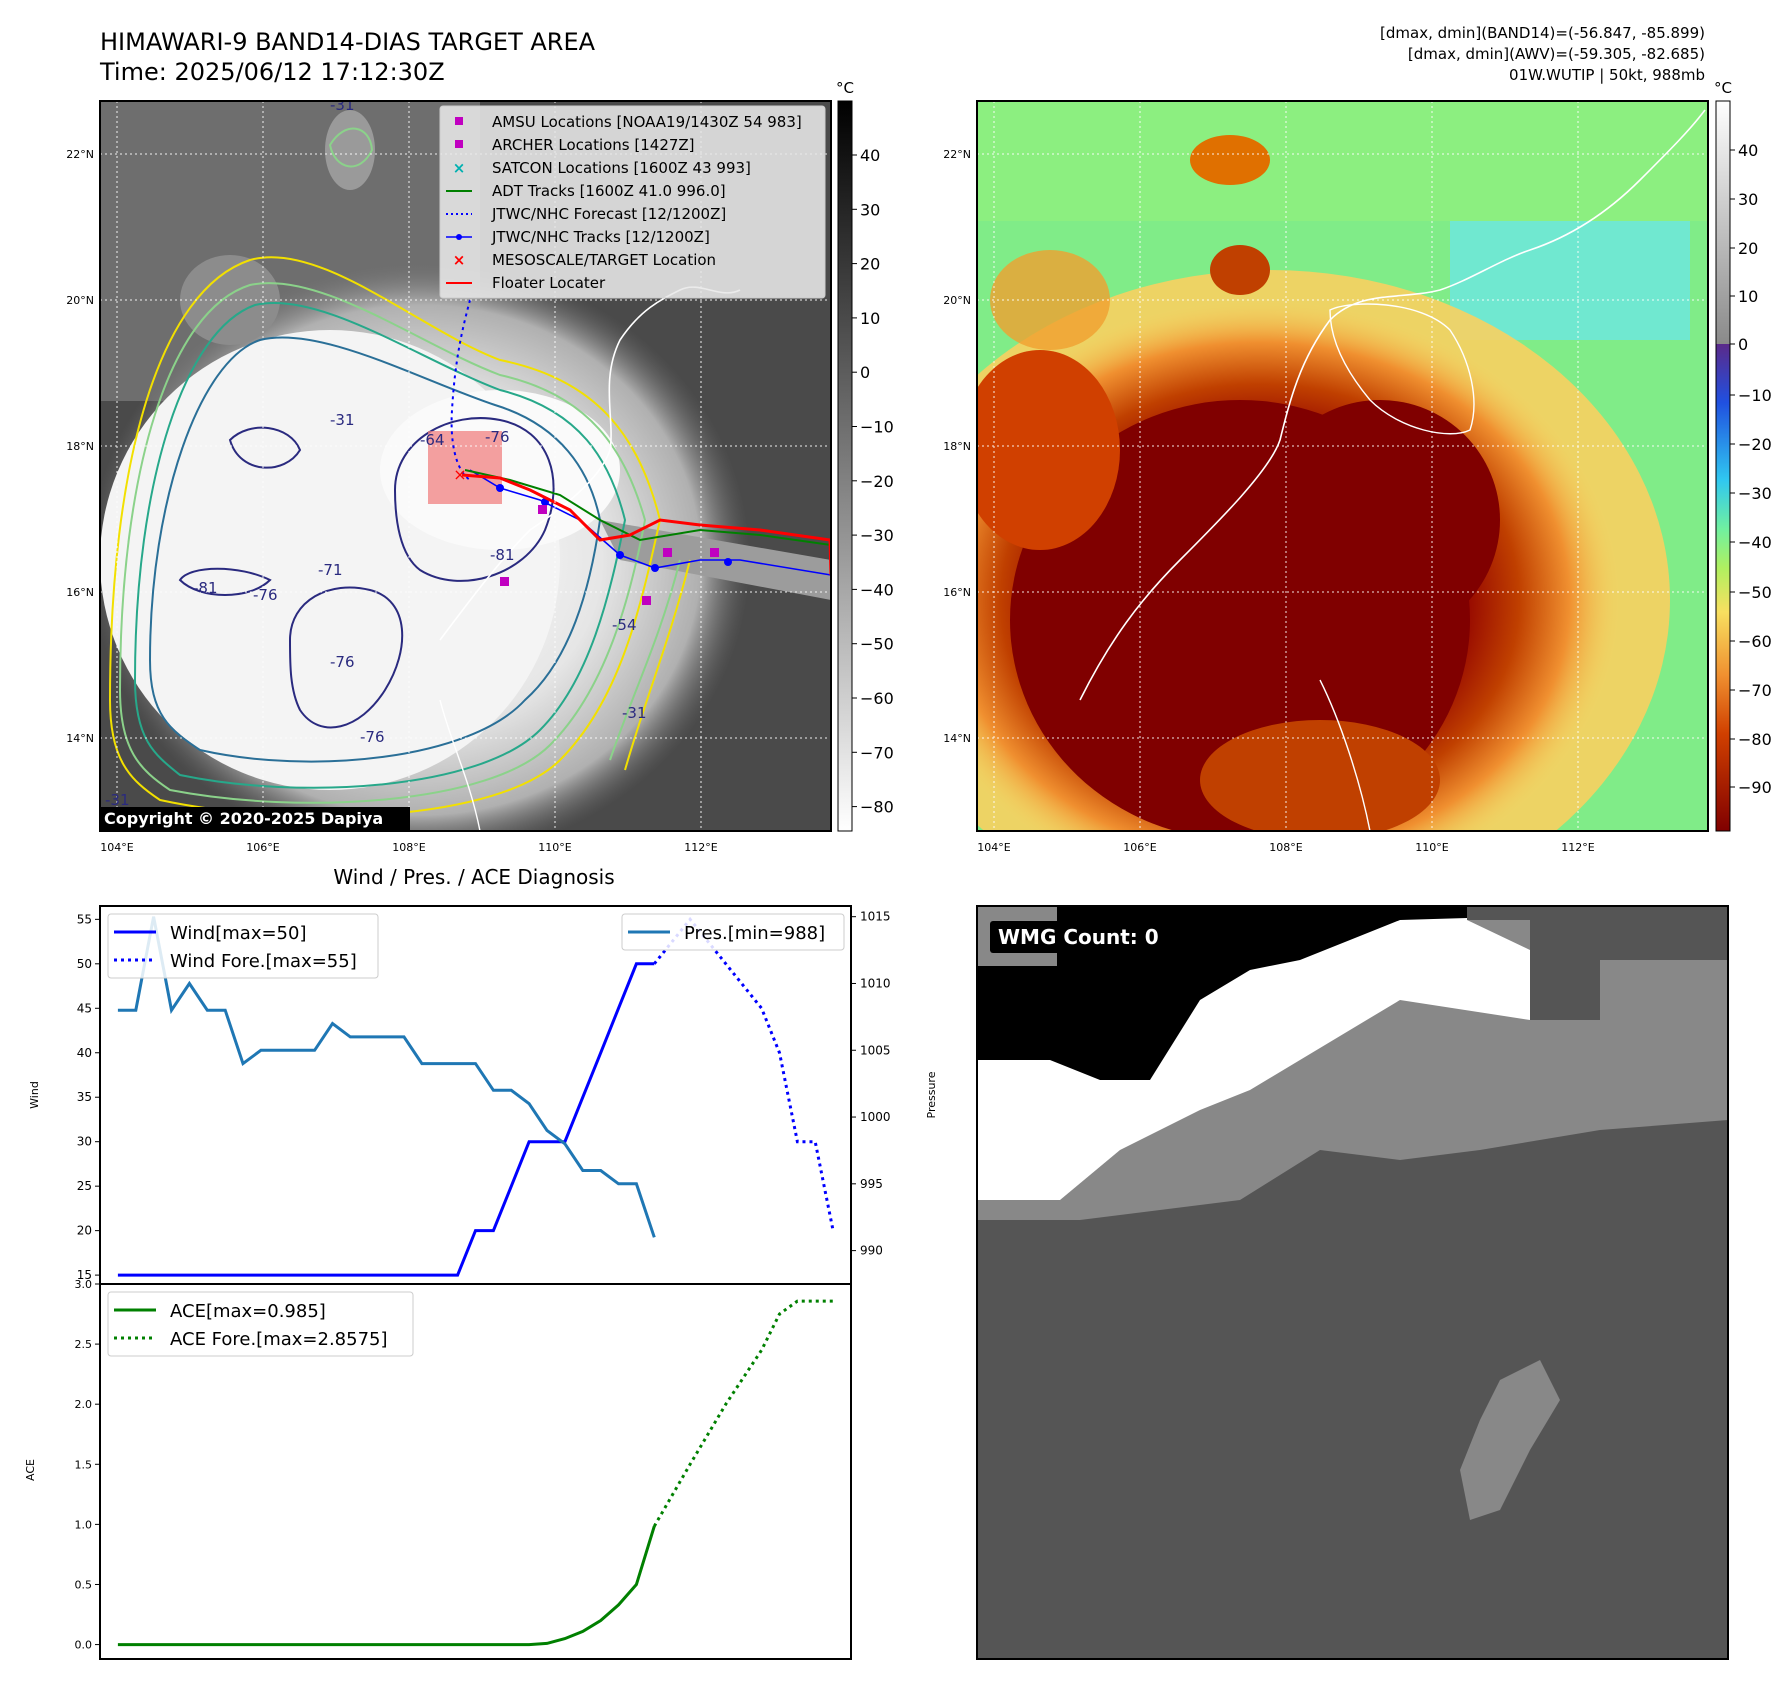  What do you see at coordinates (84, 1464) in the screenshot?
I see `y-tick-label: 1.5` at bounding box center [84, 1464].